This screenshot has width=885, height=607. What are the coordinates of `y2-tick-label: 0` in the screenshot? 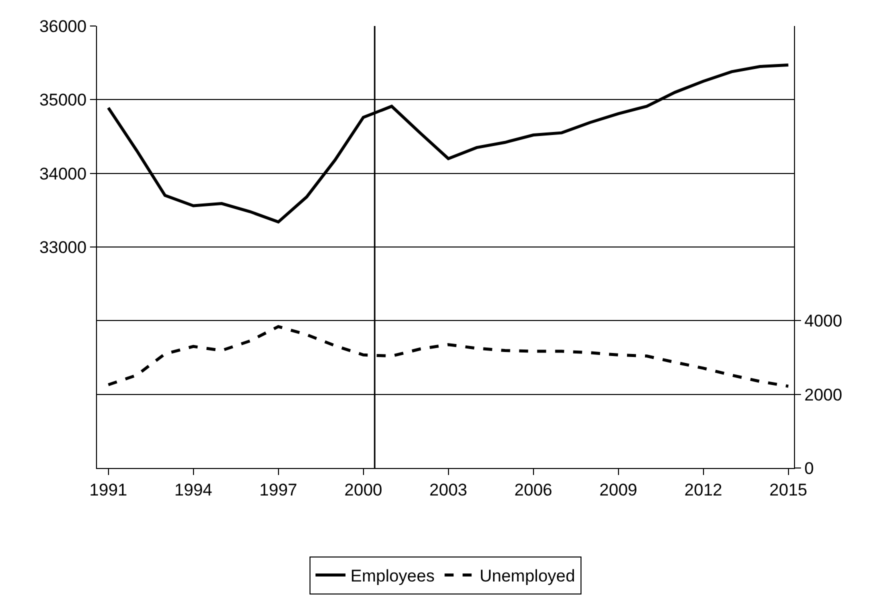 It's located at (809, 468).